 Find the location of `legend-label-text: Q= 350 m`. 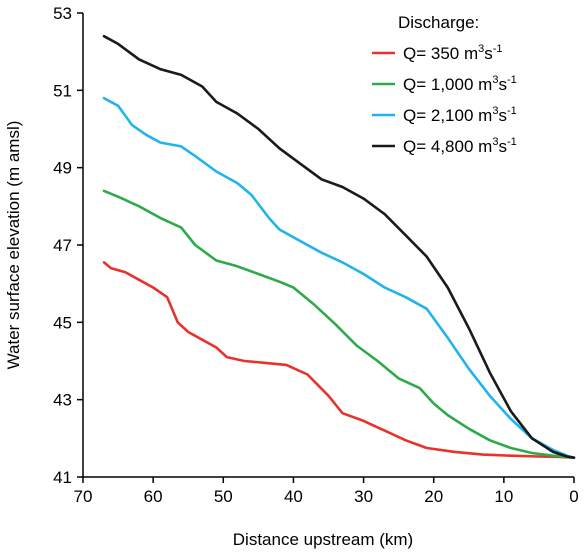

legend-label-text: Q= 350 m is located at coordinates (440, 53).